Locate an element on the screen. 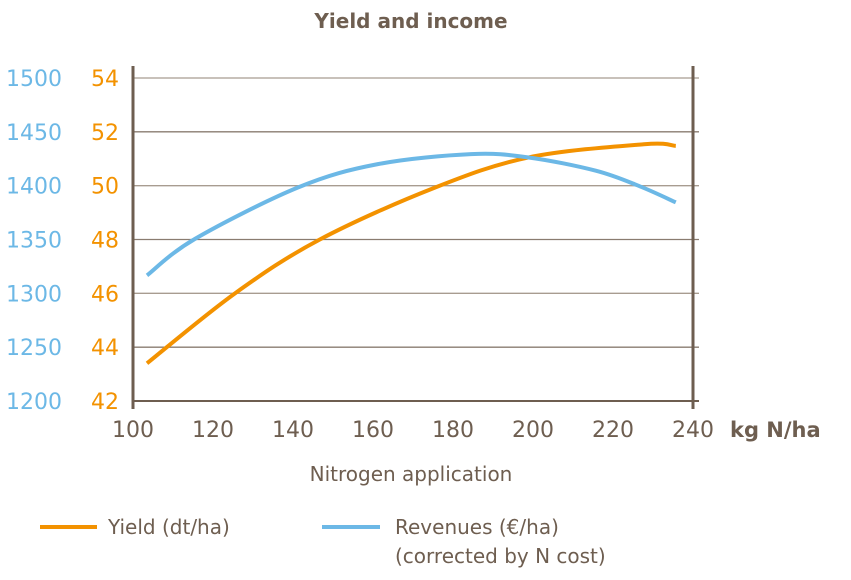 Image resolution: width=851 pixels, height=580 pixels. x-axis-label: Nitrogen application is located at coordinates (411, 474).